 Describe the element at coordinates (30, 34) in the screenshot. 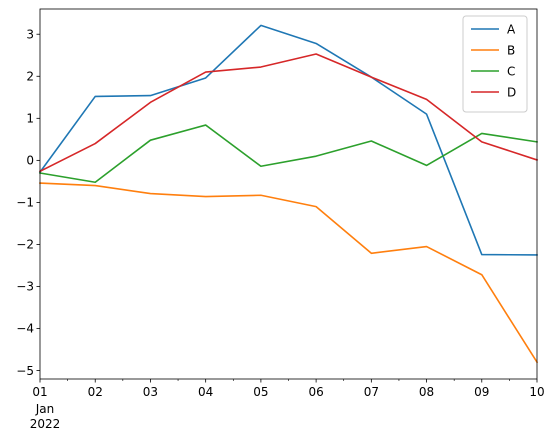

I see `y-tick-label: 3` at that location.